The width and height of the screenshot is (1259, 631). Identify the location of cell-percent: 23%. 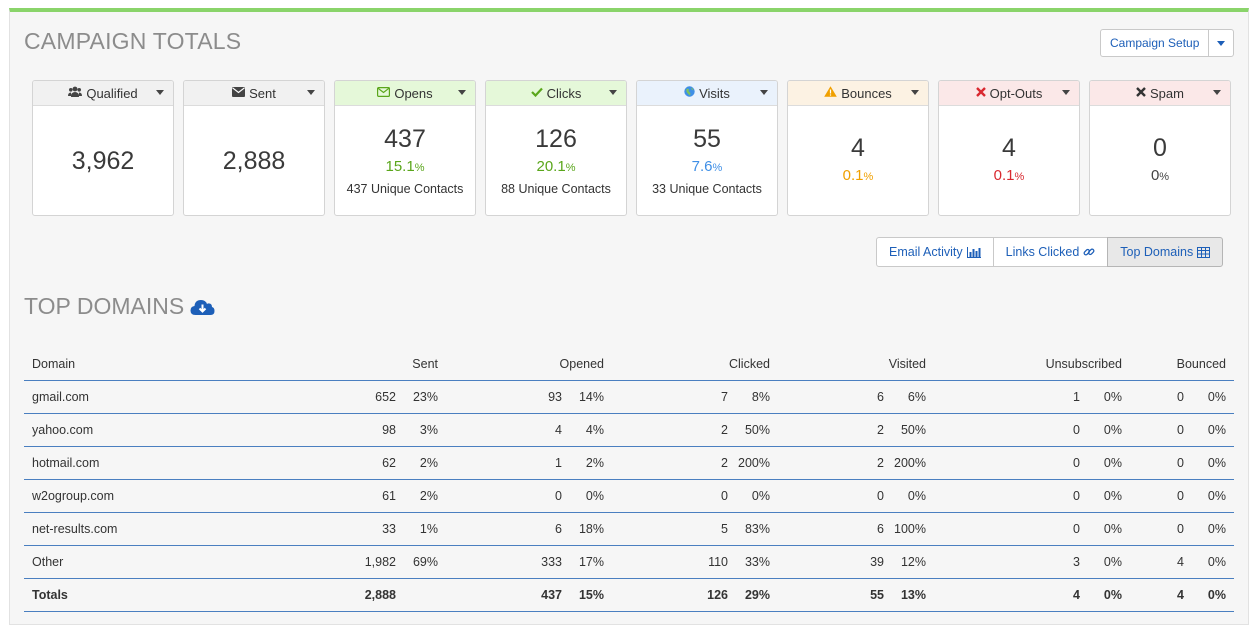
(425, 397).